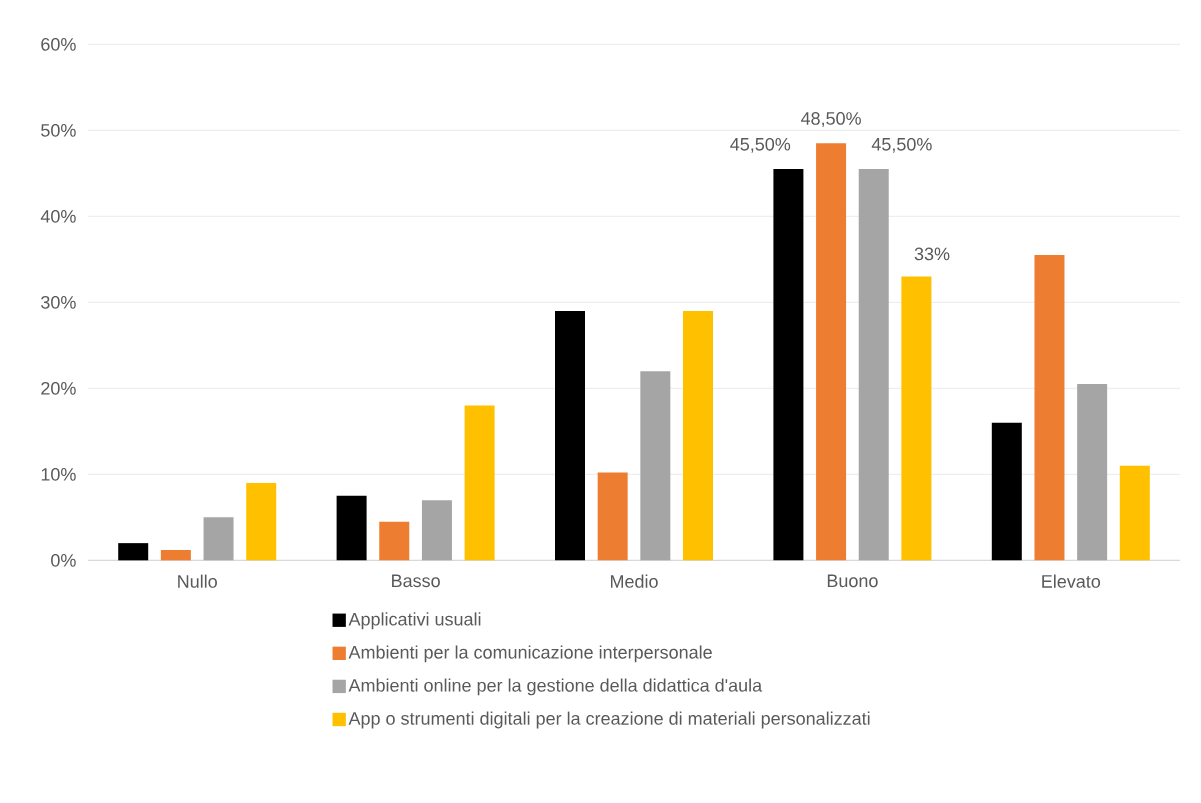  I want to click on y-tick-label: 20%, so click(58, 388).